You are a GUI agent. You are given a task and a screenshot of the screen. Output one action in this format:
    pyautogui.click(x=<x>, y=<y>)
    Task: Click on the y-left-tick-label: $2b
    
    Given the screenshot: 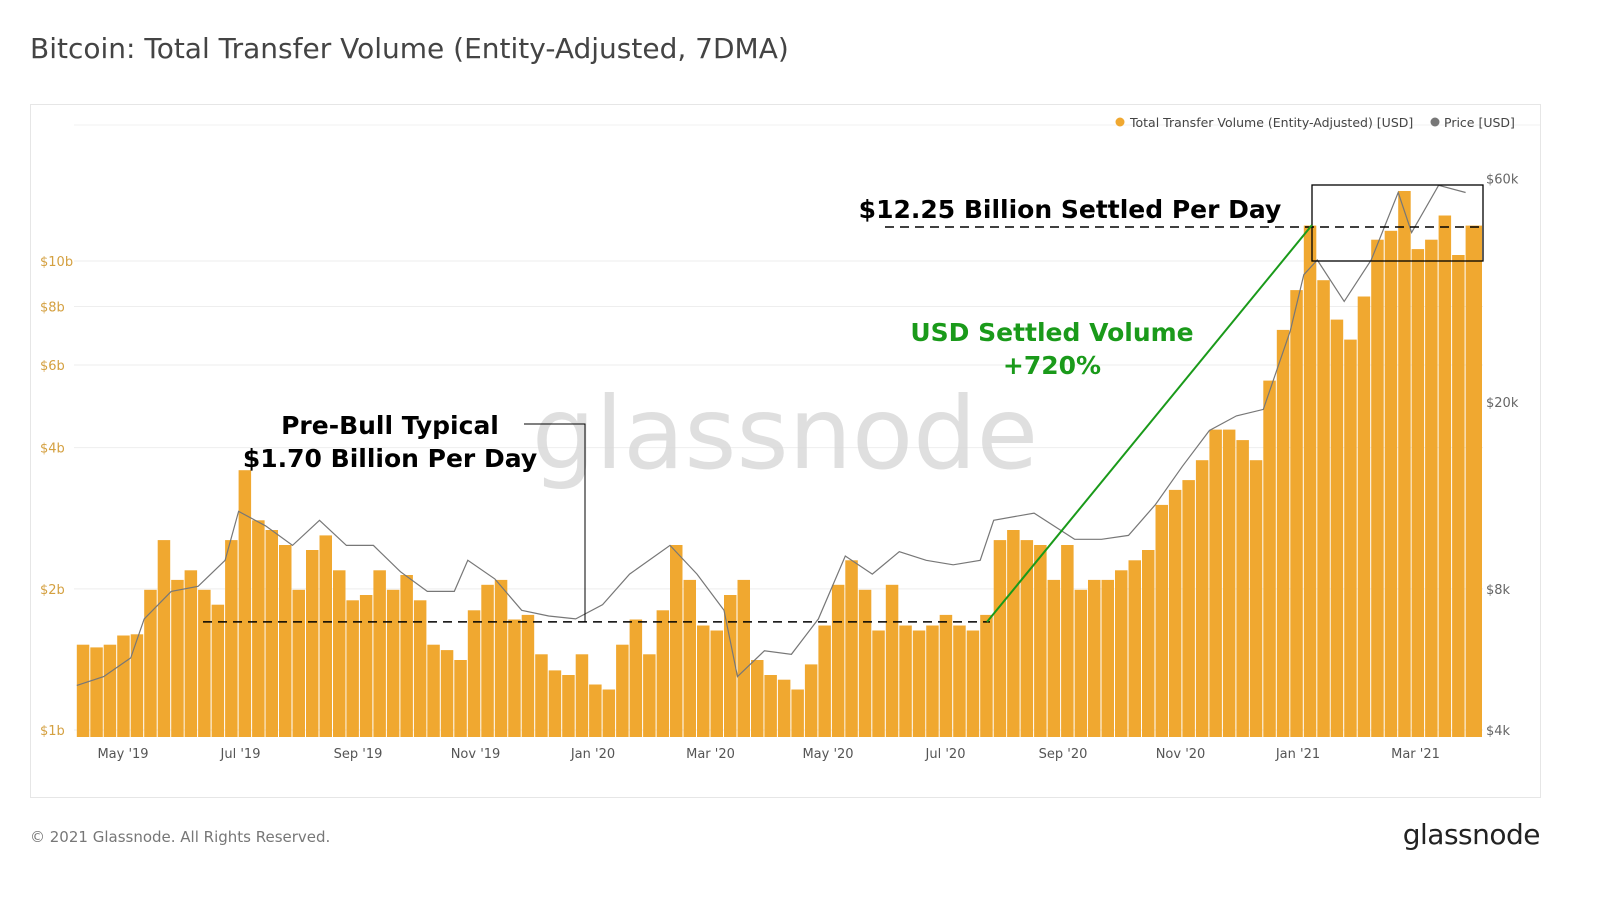 What is the action you would take?
    pyautogui.click(x=52, y=590)
    